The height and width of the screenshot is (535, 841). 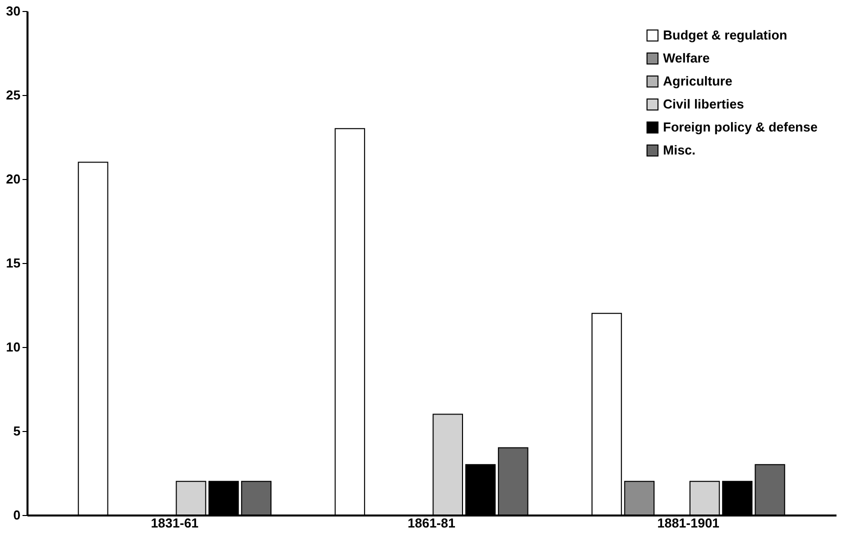 I want to click on legend-label: Agriculture, so click(x=697, y=81).